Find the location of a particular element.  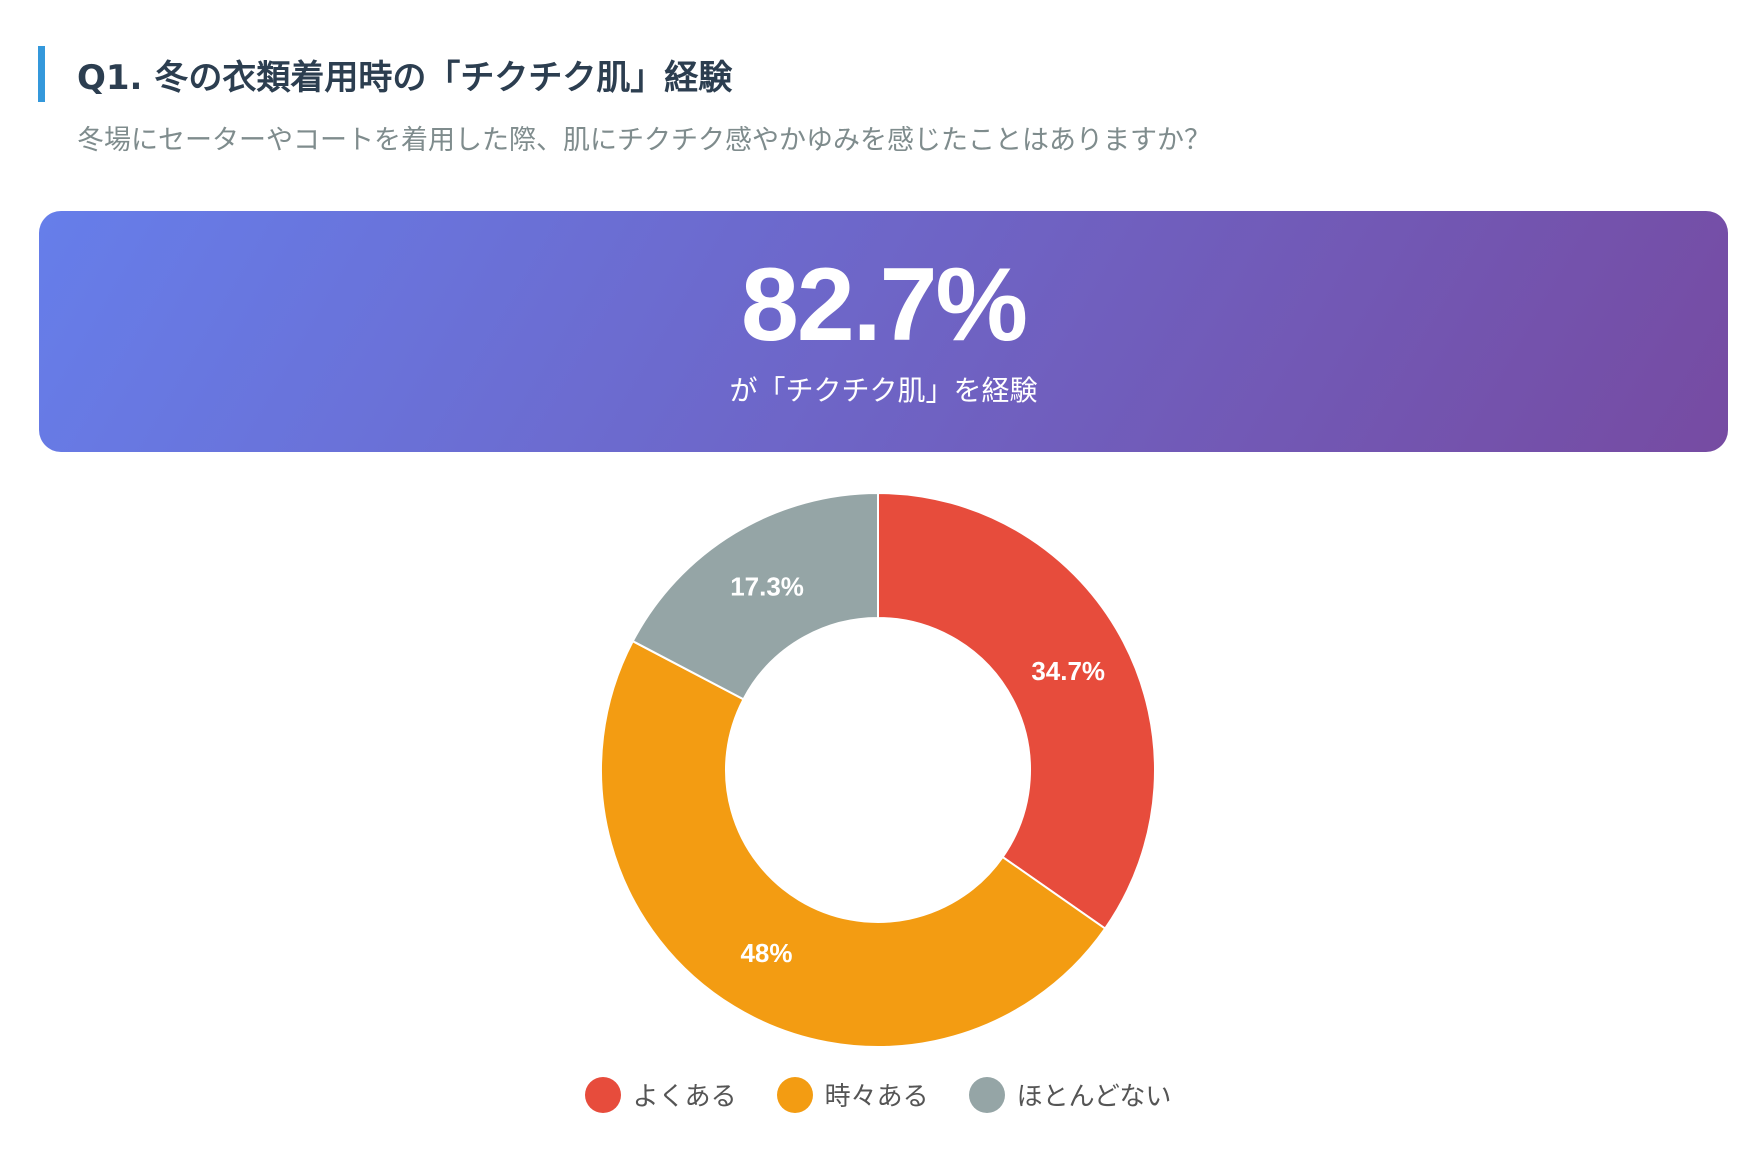

legend-label-1: よくある is located at coordinates (684, 1097).